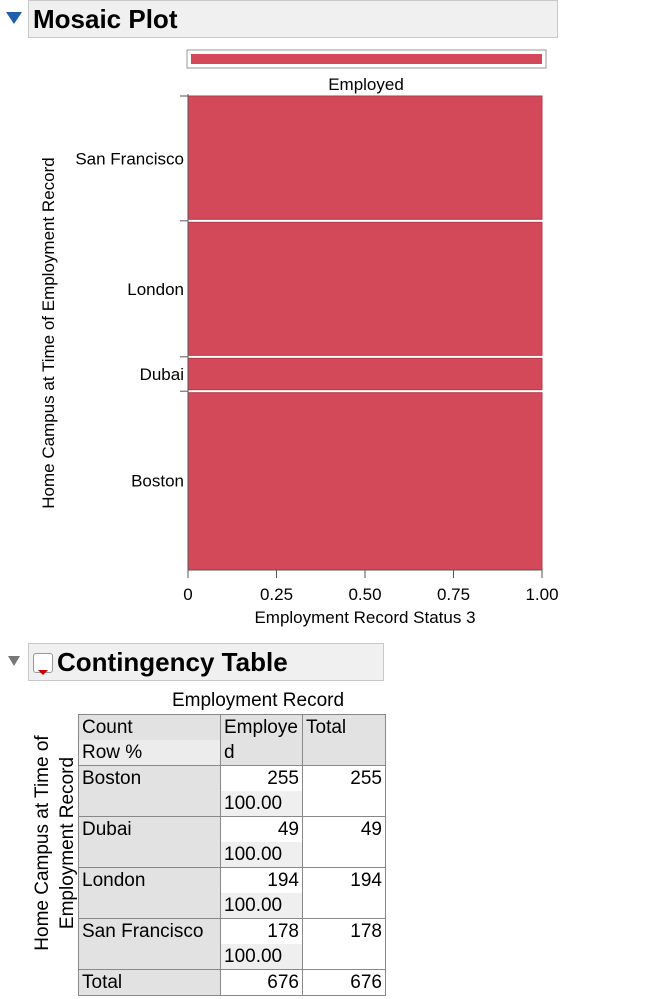 This screenshot has height=999, width=664. Describe the element at coordinates (105, 19) in the screenshot. I see `section-title: Mosaic Plot` at that location.